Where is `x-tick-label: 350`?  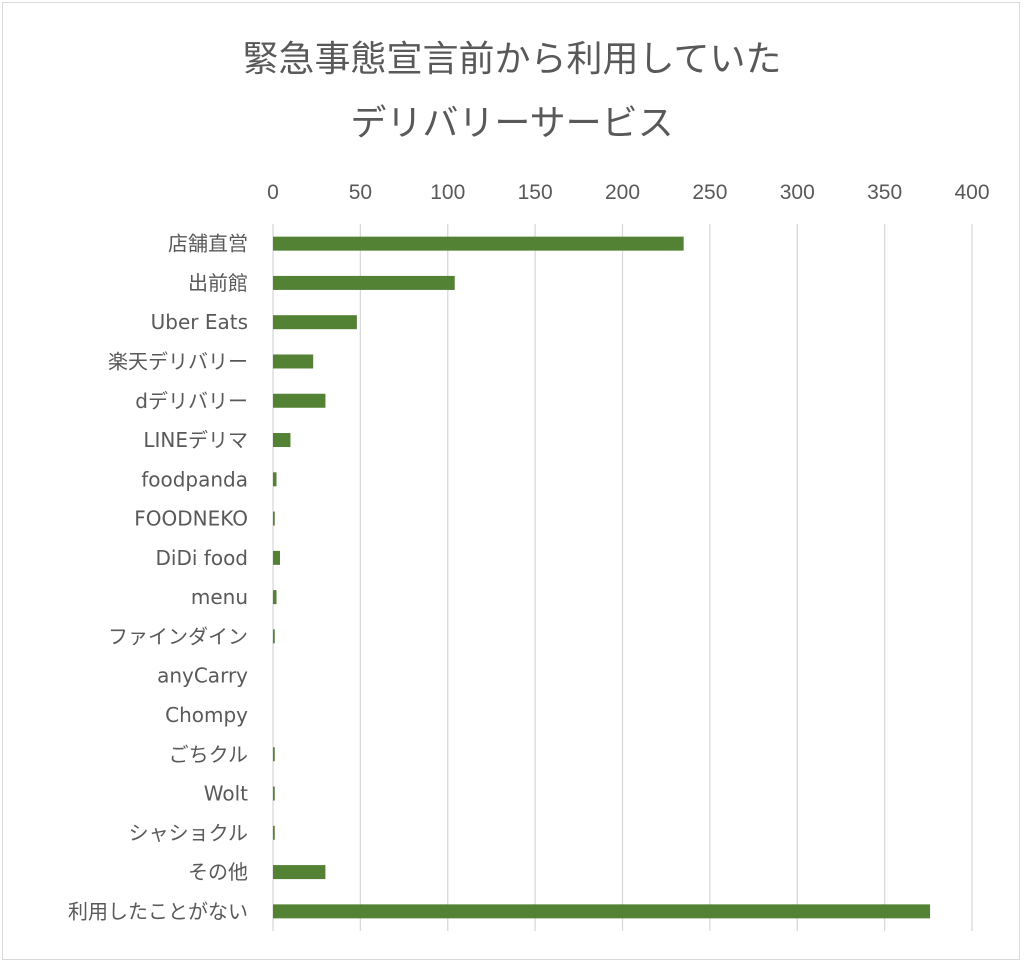 x-tick-label: 350 is located at coordinates (884, 192).